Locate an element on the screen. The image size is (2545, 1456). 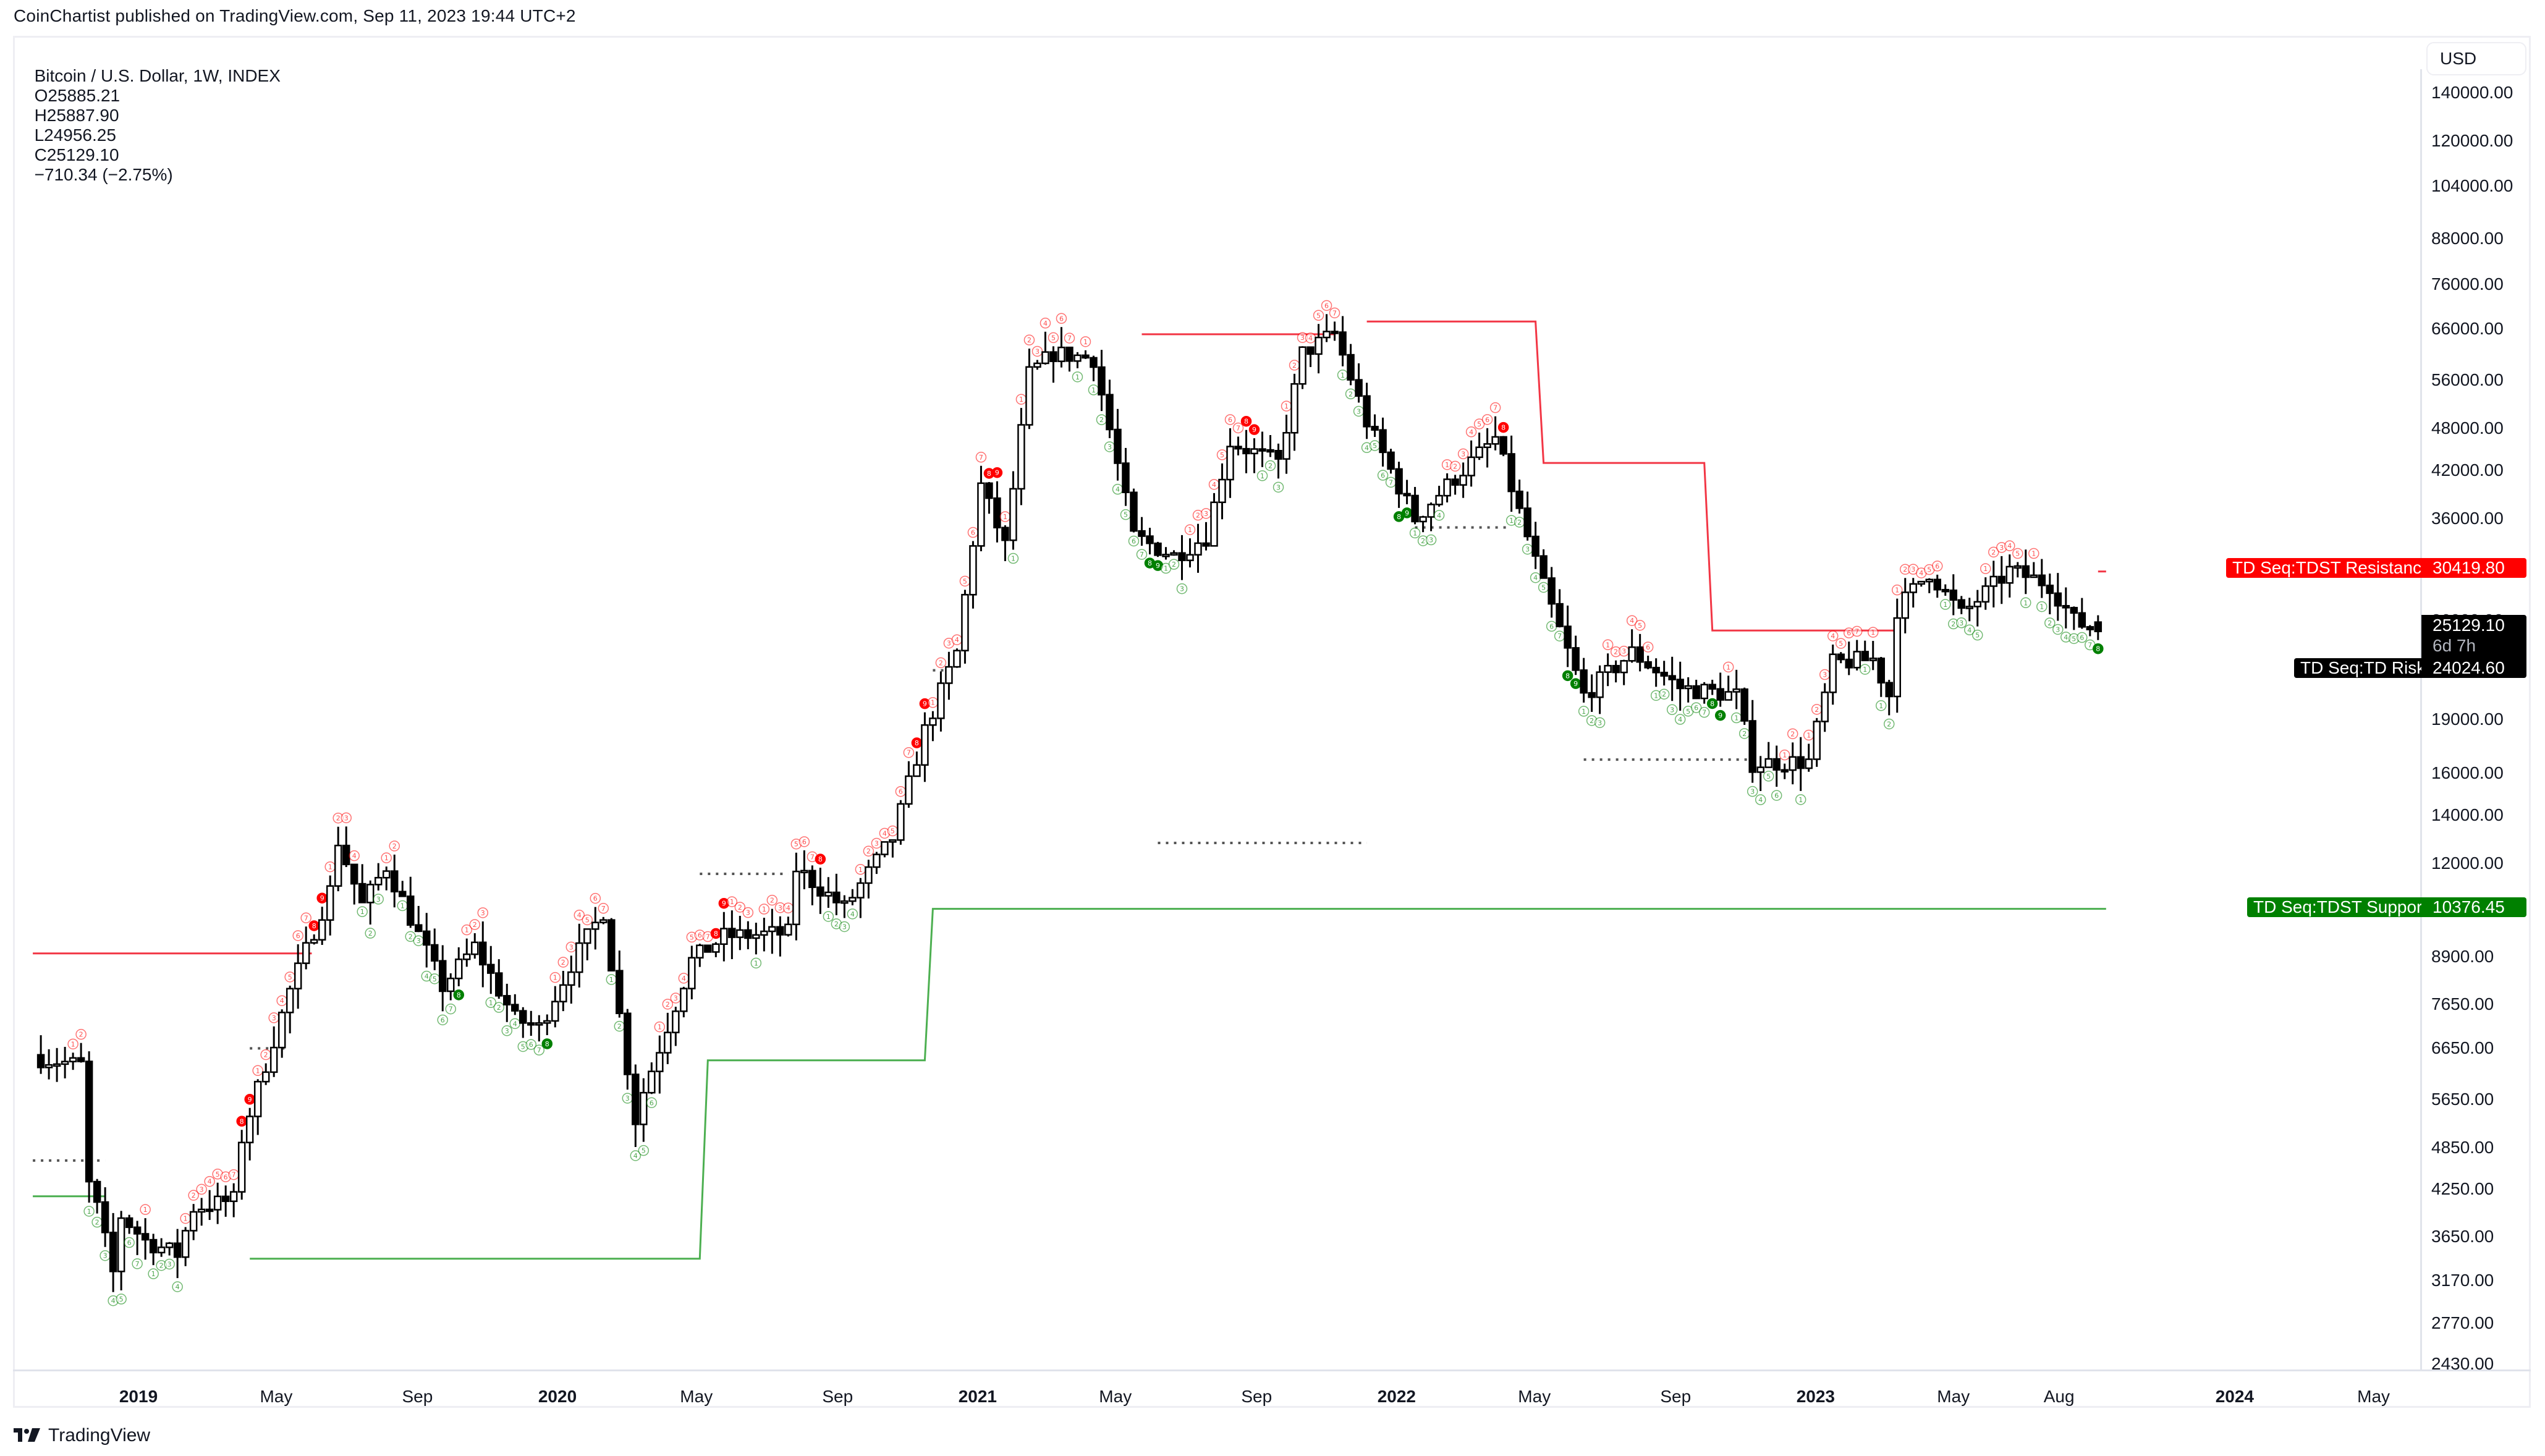
price-tick: 3650.00 is located at coordinates (2462, 1236).